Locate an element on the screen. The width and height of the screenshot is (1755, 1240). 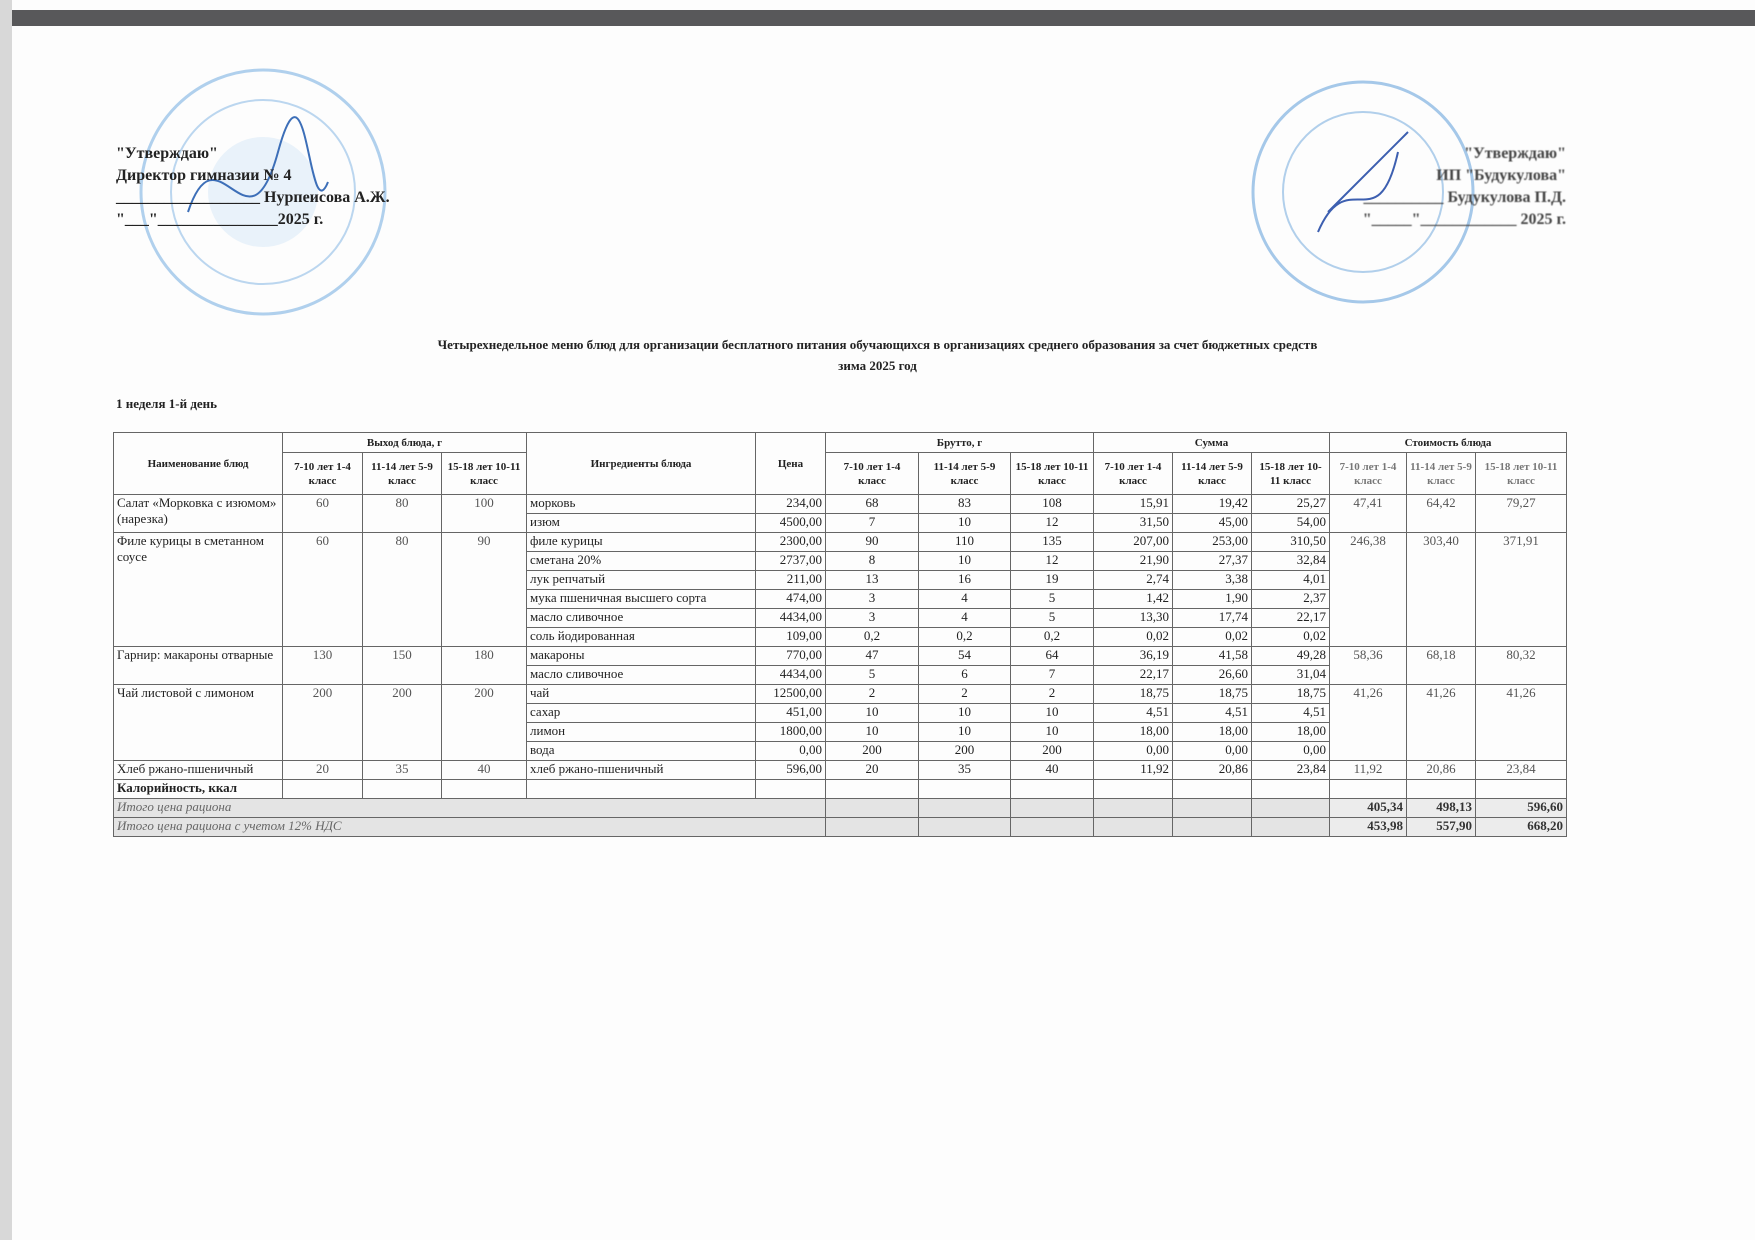
ingredient-name: лимон is located at coordinates (641, 732).